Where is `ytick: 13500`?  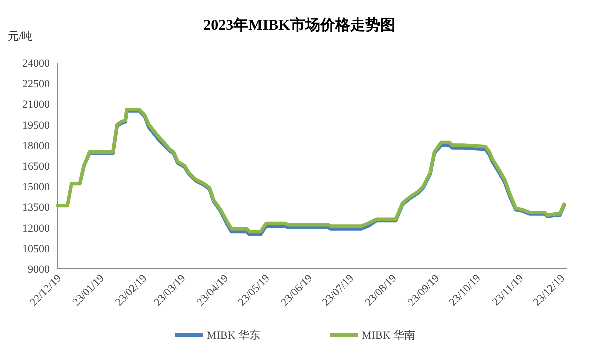 ytick: 13500 is located at coordinates (36, 208).